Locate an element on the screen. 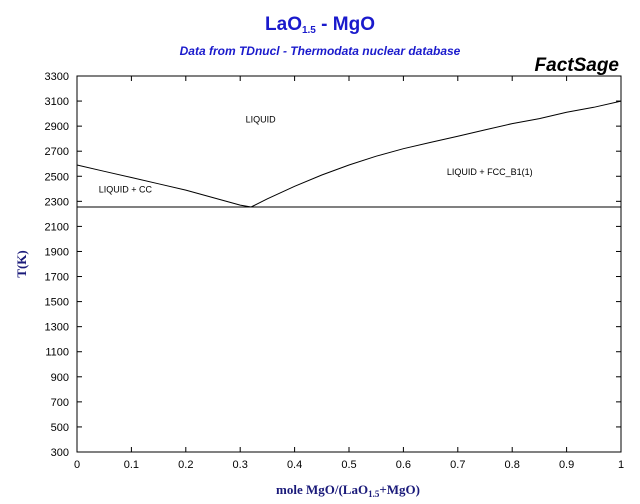  y-tick-label: 900 is located at coordinates (60, 378).